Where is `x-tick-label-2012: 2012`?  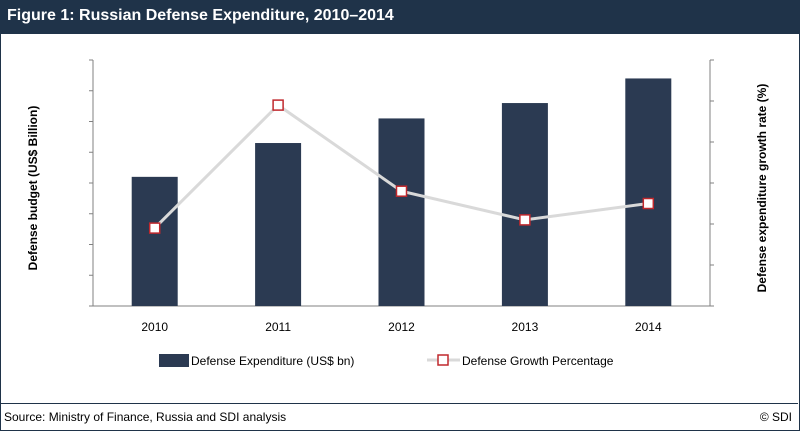 x-tick-label-2012: 2012 is located at coordinates (401, 327).